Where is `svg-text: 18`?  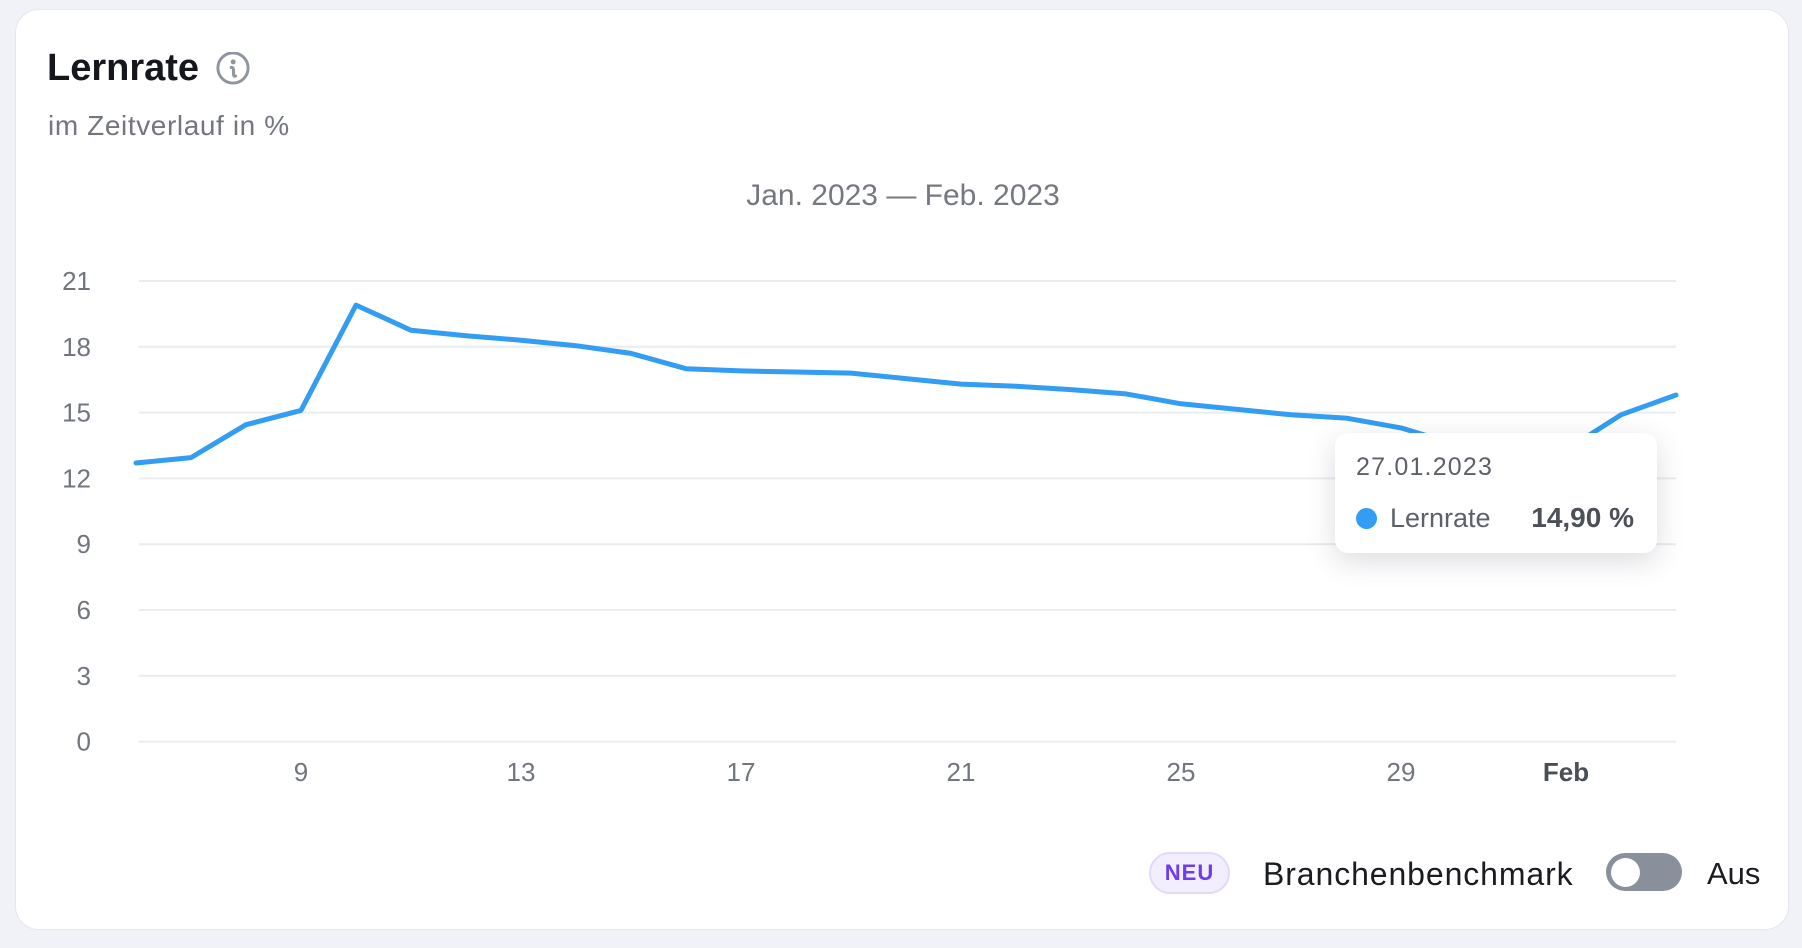 svg-text: 18 is located at coordinates (76, 347).